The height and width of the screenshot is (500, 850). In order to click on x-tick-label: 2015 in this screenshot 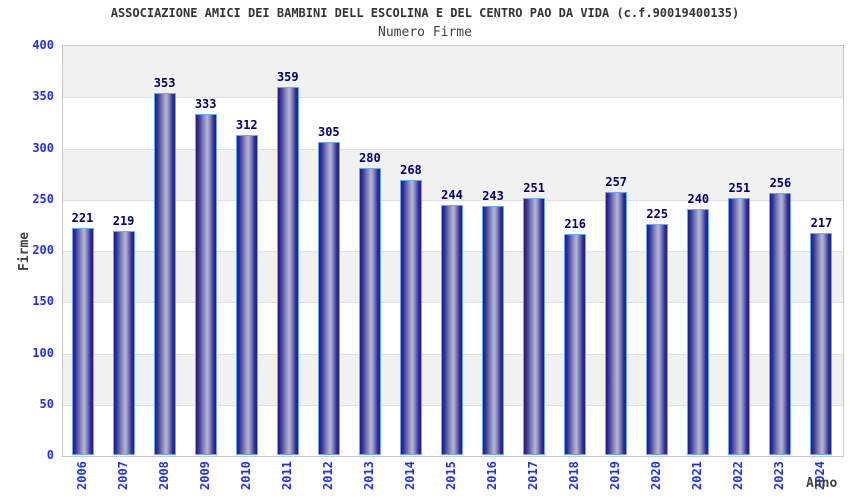, I will do `click(451, 475)`.